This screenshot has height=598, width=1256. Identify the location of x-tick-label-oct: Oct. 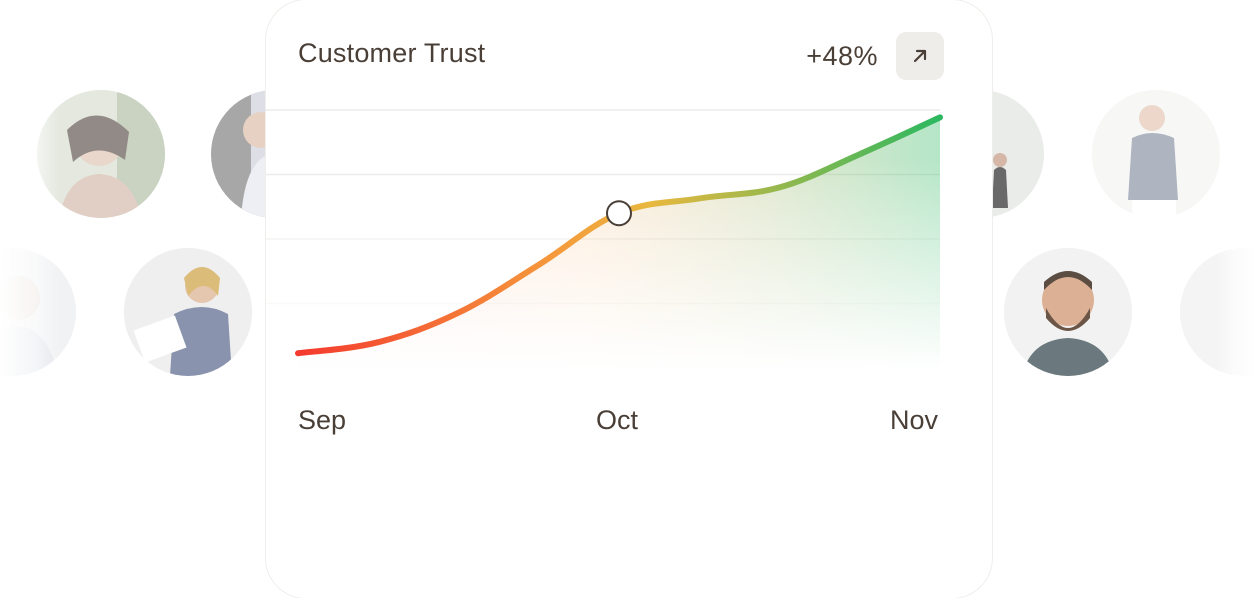
(617, 420).